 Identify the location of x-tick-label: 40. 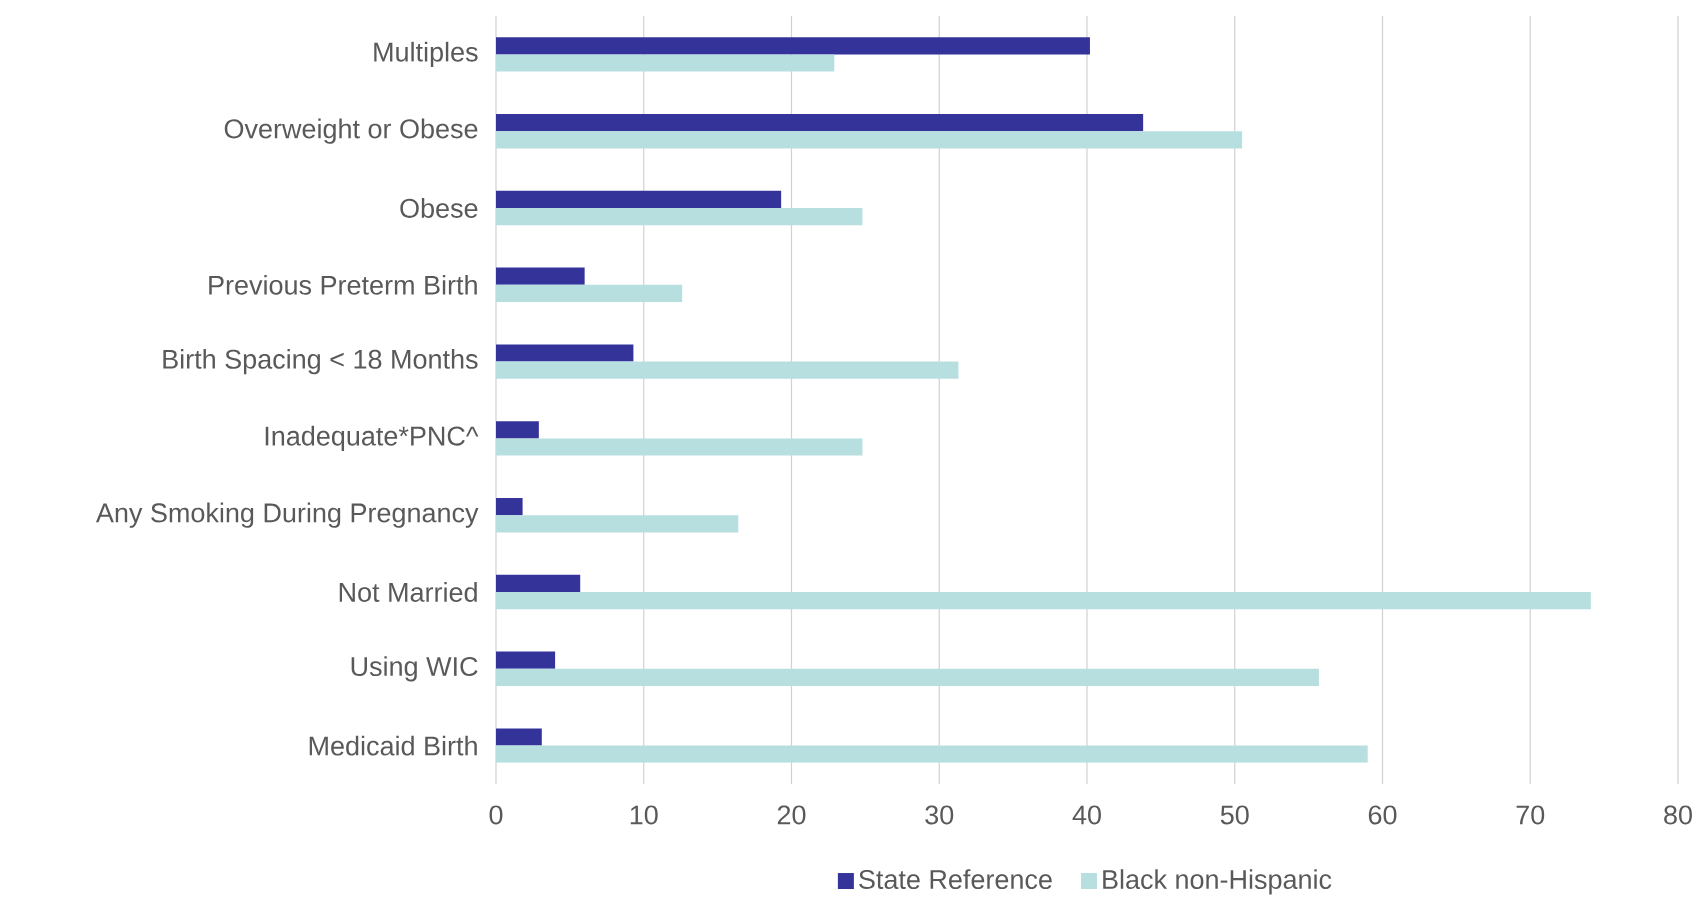
(1086, 815).